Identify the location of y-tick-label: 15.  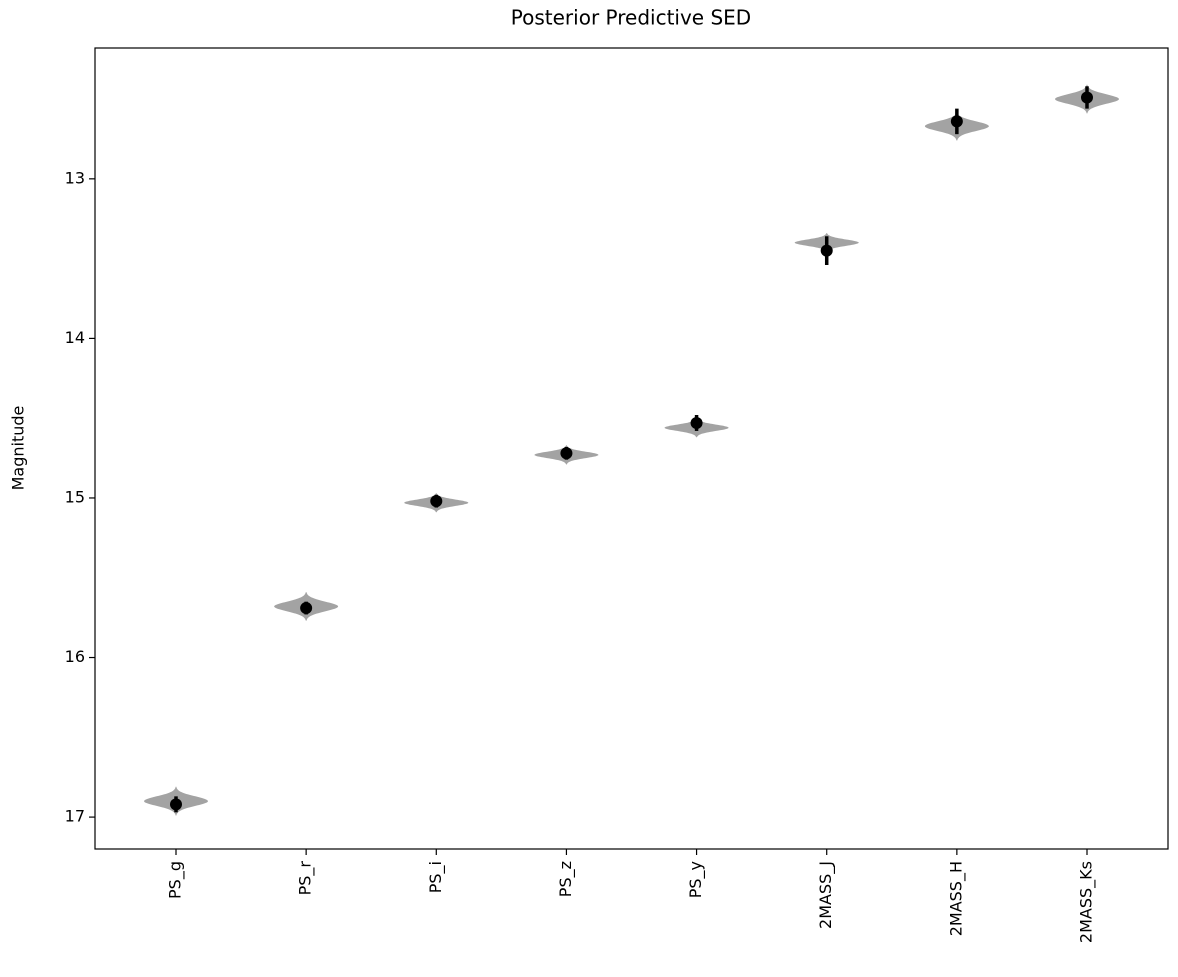
(75, 496).